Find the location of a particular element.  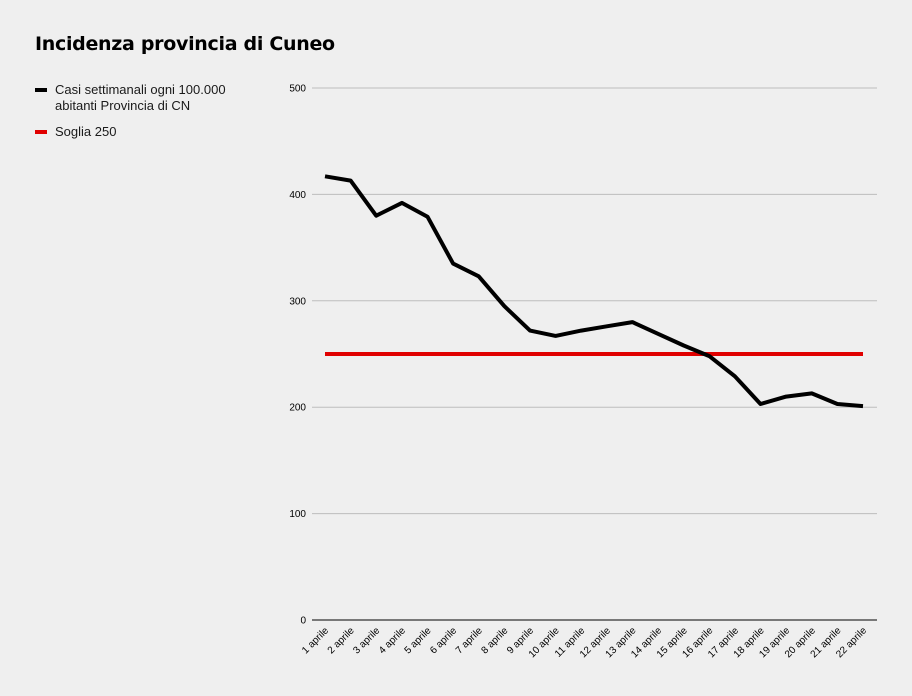

x-tick-label-8: 8 aprile is located at coordinates (494, 640).